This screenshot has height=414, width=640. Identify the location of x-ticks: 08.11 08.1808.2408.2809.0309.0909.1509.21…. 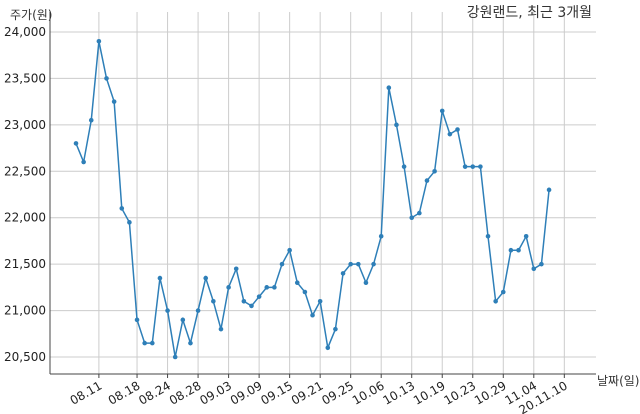
(319, 394).